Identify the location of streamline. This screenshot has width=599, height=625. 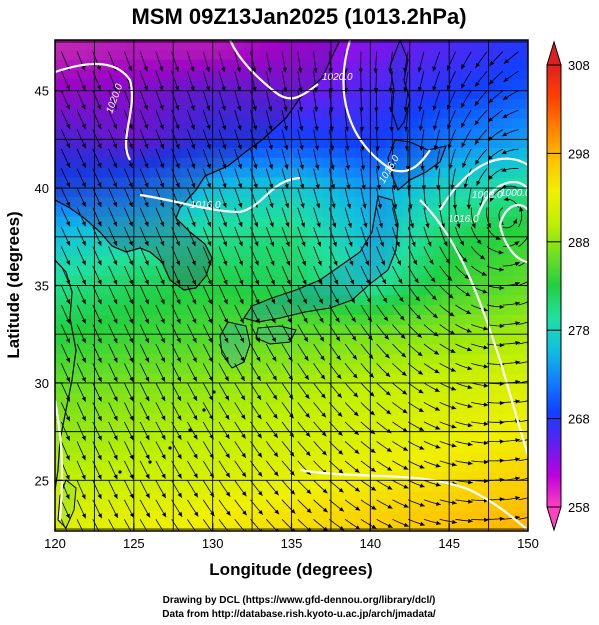
(523, 241).